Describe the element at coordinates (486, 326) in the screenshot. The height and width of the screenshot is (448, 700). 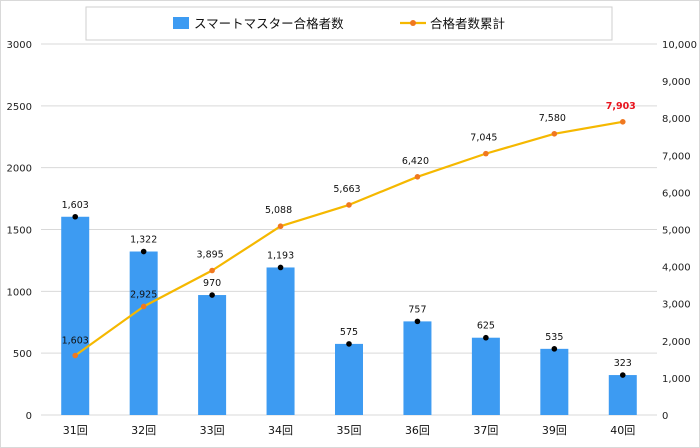
I see `bar-data-label: 625` at that location.